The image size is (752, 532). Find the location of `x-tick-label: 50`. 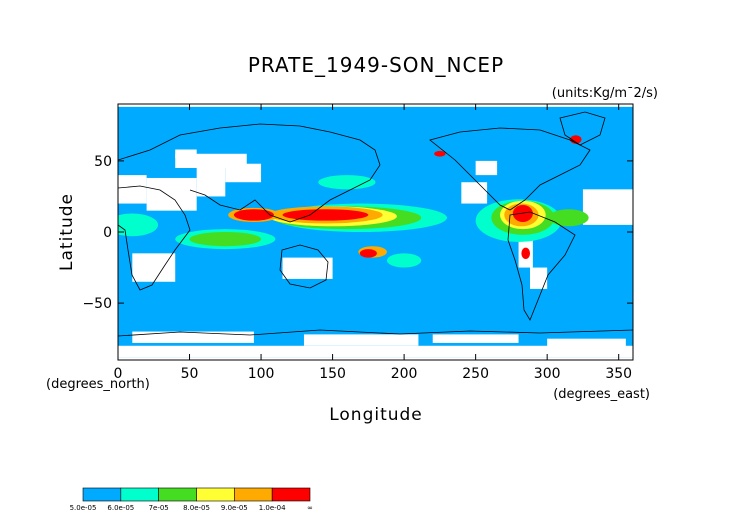

x-tick-label: 50 is located at coordinates (190, 374).